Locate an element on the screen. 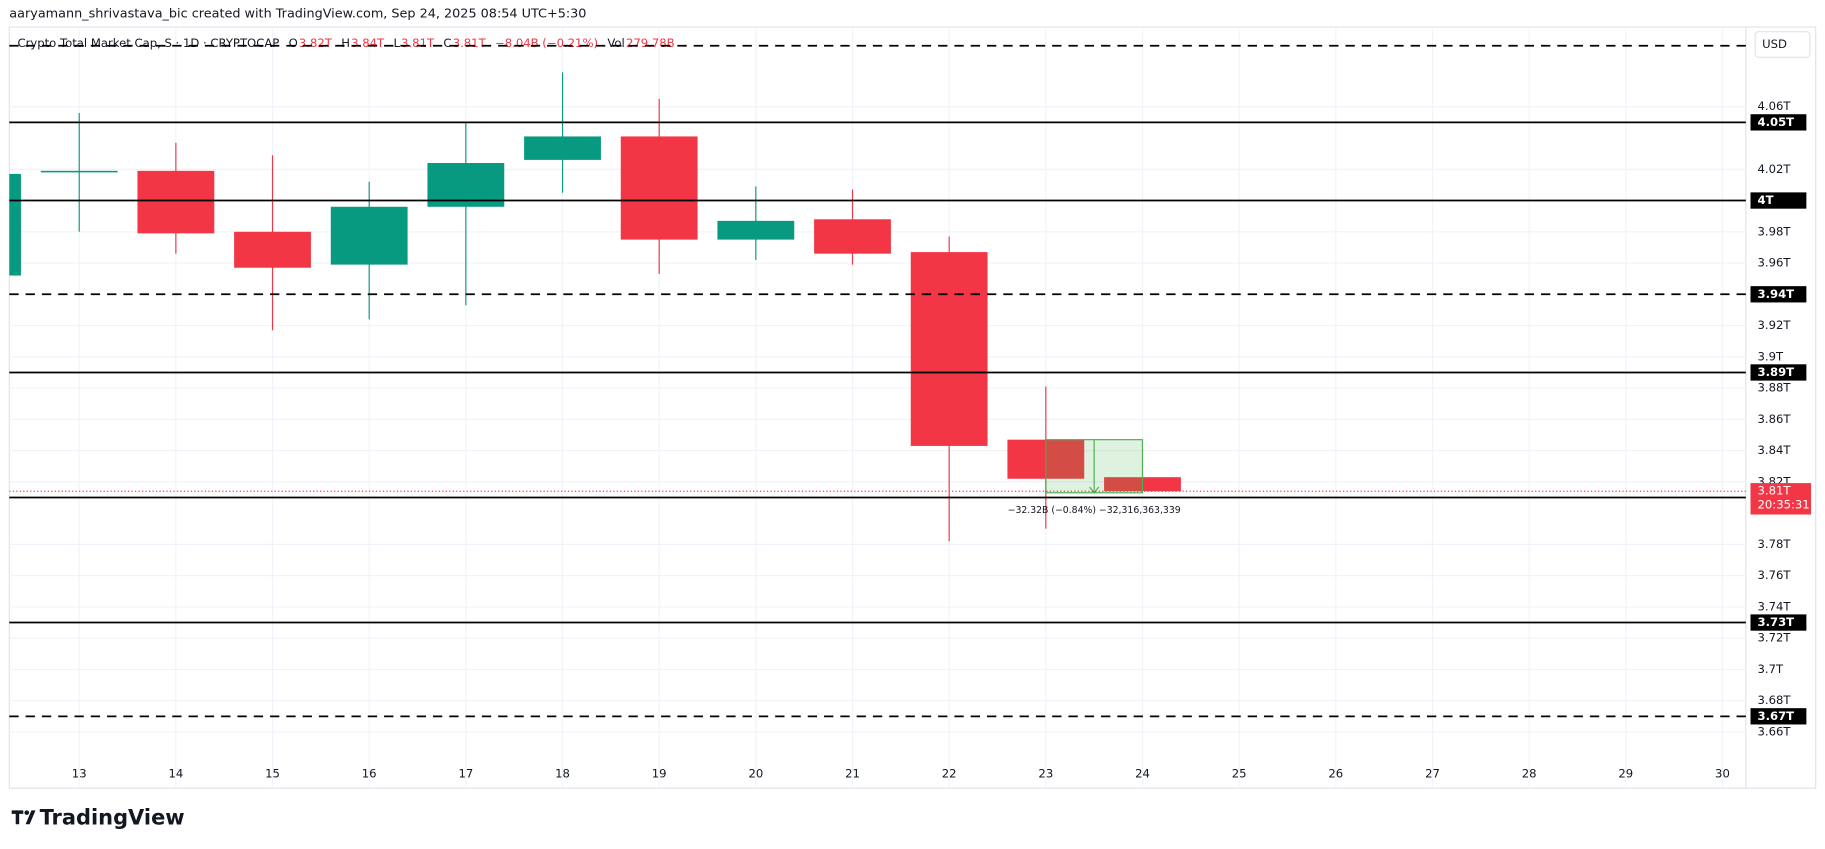 The width and height of the screenshot is (1825, 849). y-tick-label: 4.02T is located at coordinates (1774, 169).